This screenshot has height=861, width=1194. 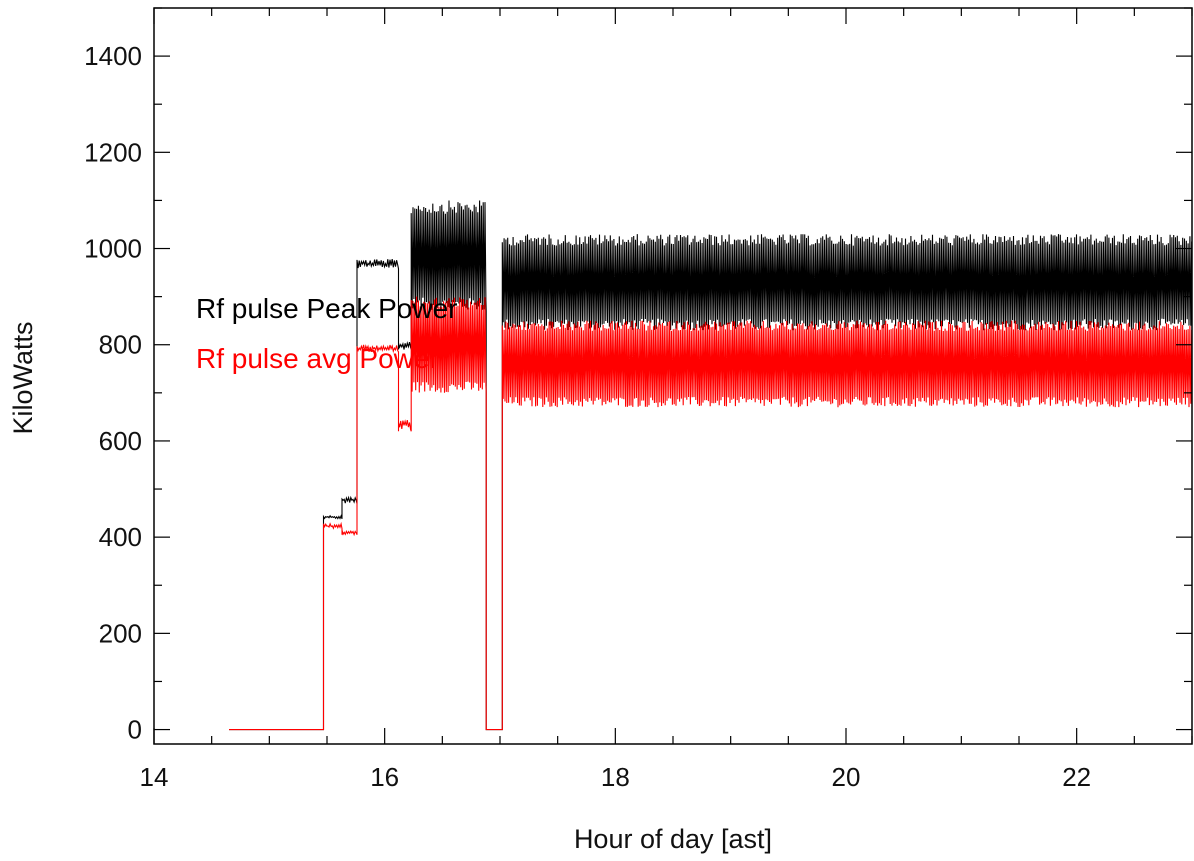 I want to click on y-tick-label: 1200, so click(x=113, y=152).